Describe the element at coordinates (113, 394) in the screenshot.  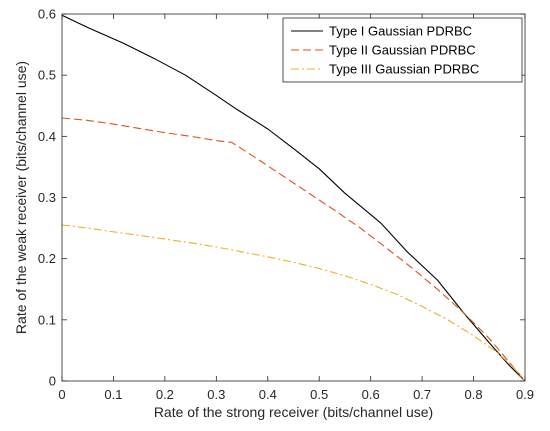
I see `x-tick-label: 0.1` at that location.